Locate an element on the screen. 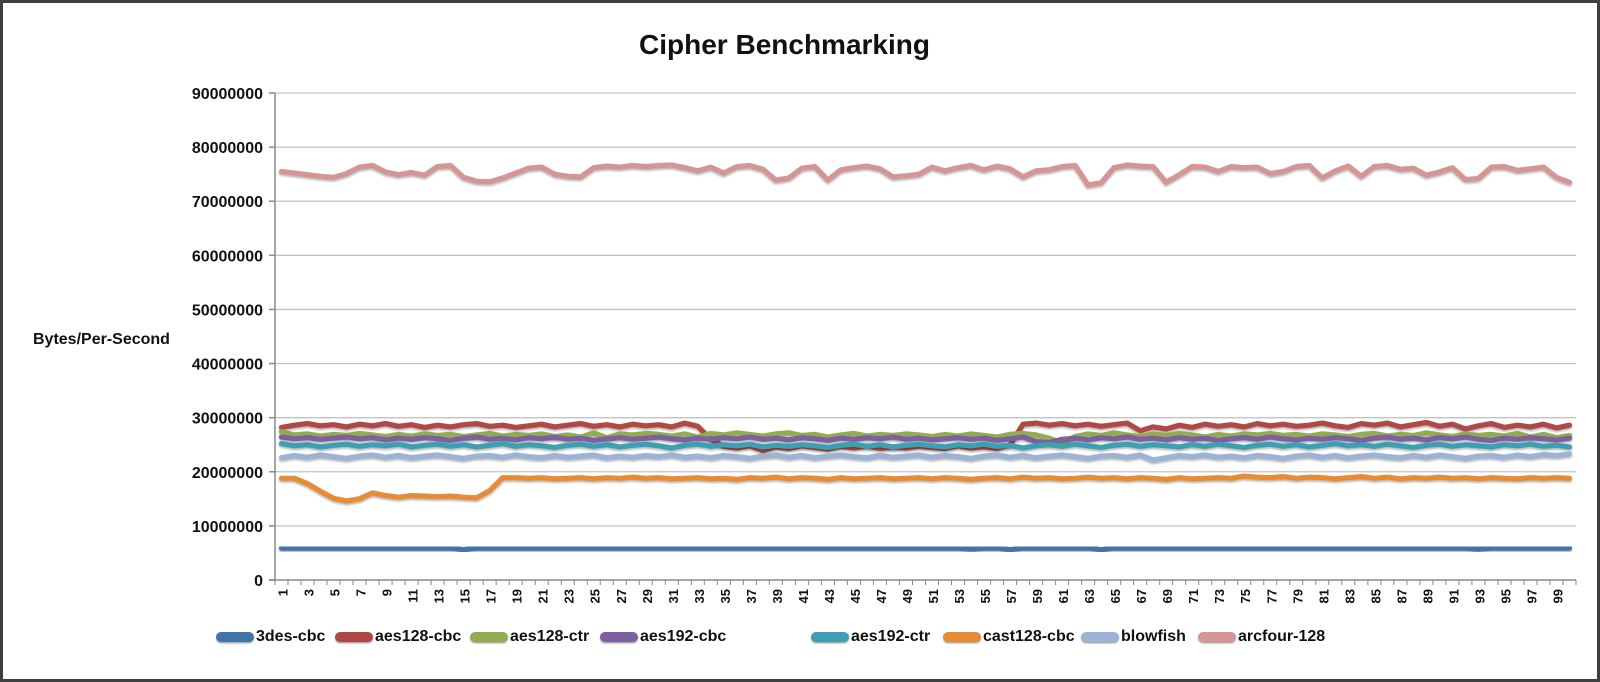  svg-text: 29 is located at coordinates (647, 596).